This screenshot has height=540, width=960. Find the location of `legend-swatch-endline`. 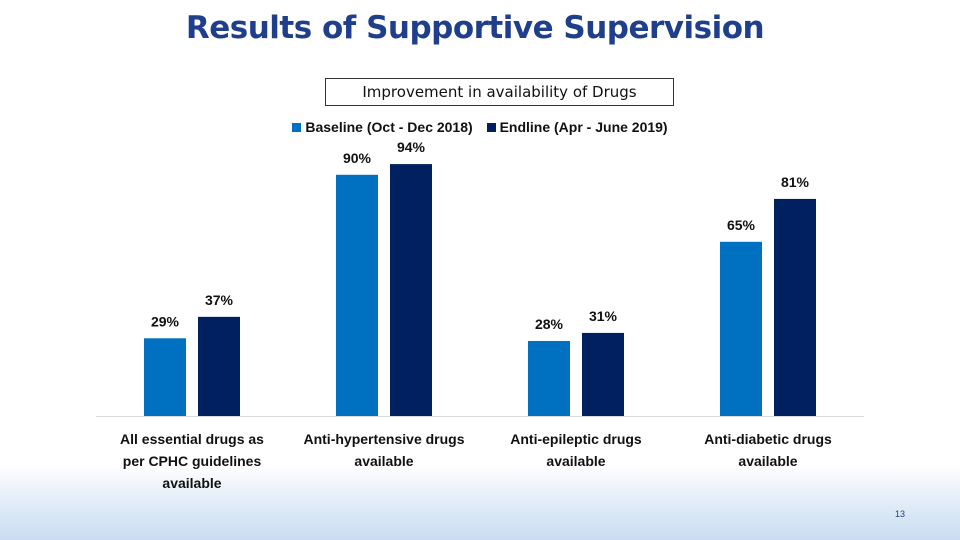

legend-swatch-endline is located at coordinates (491, 127).